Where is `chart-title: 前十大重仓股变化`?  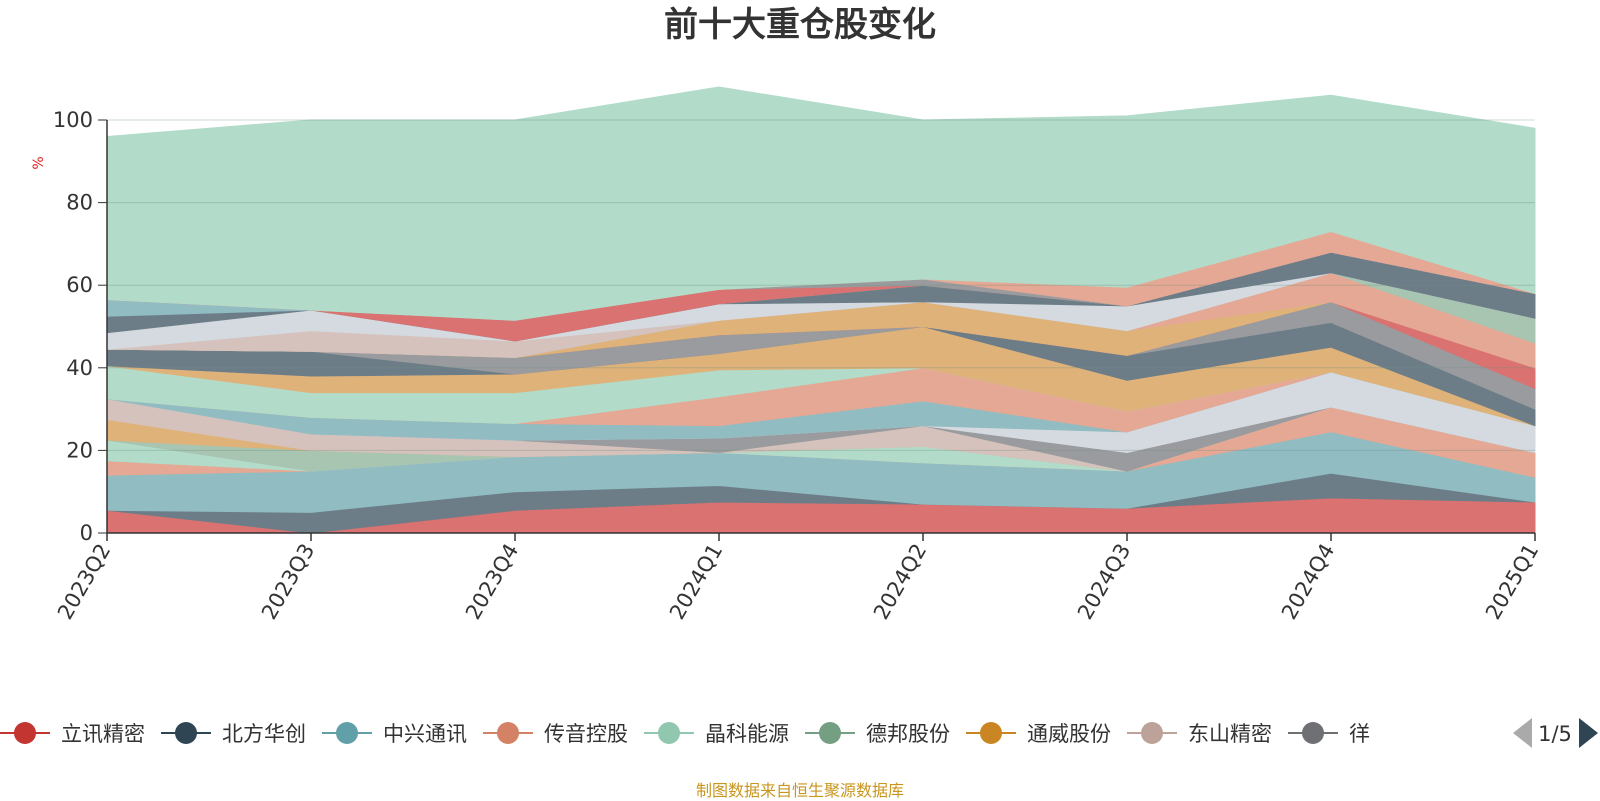 chart-title: 前十大重仓股变化 is located at coordinates (800, 25).